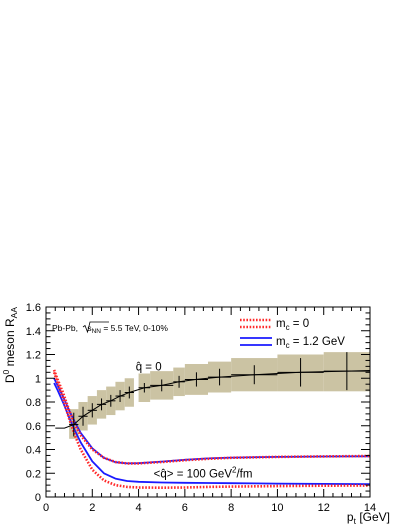 The image size is (407, 527). I want to click on x-axis-title: pt [GeV], so click(368, 518).